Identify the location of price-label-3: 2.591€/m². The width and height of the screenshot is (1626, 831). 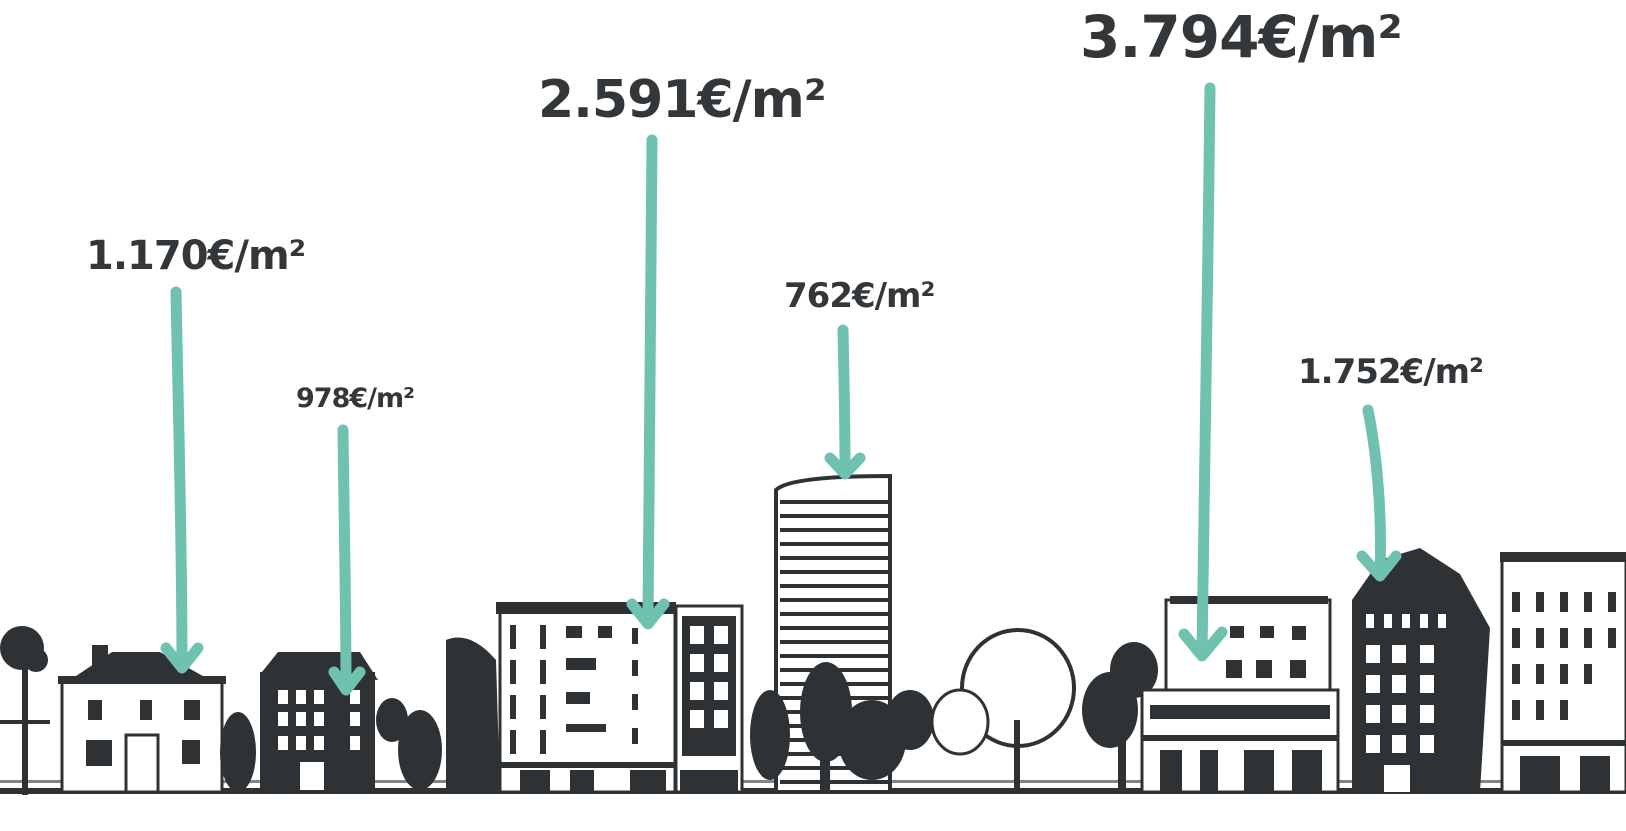
(682, 100).